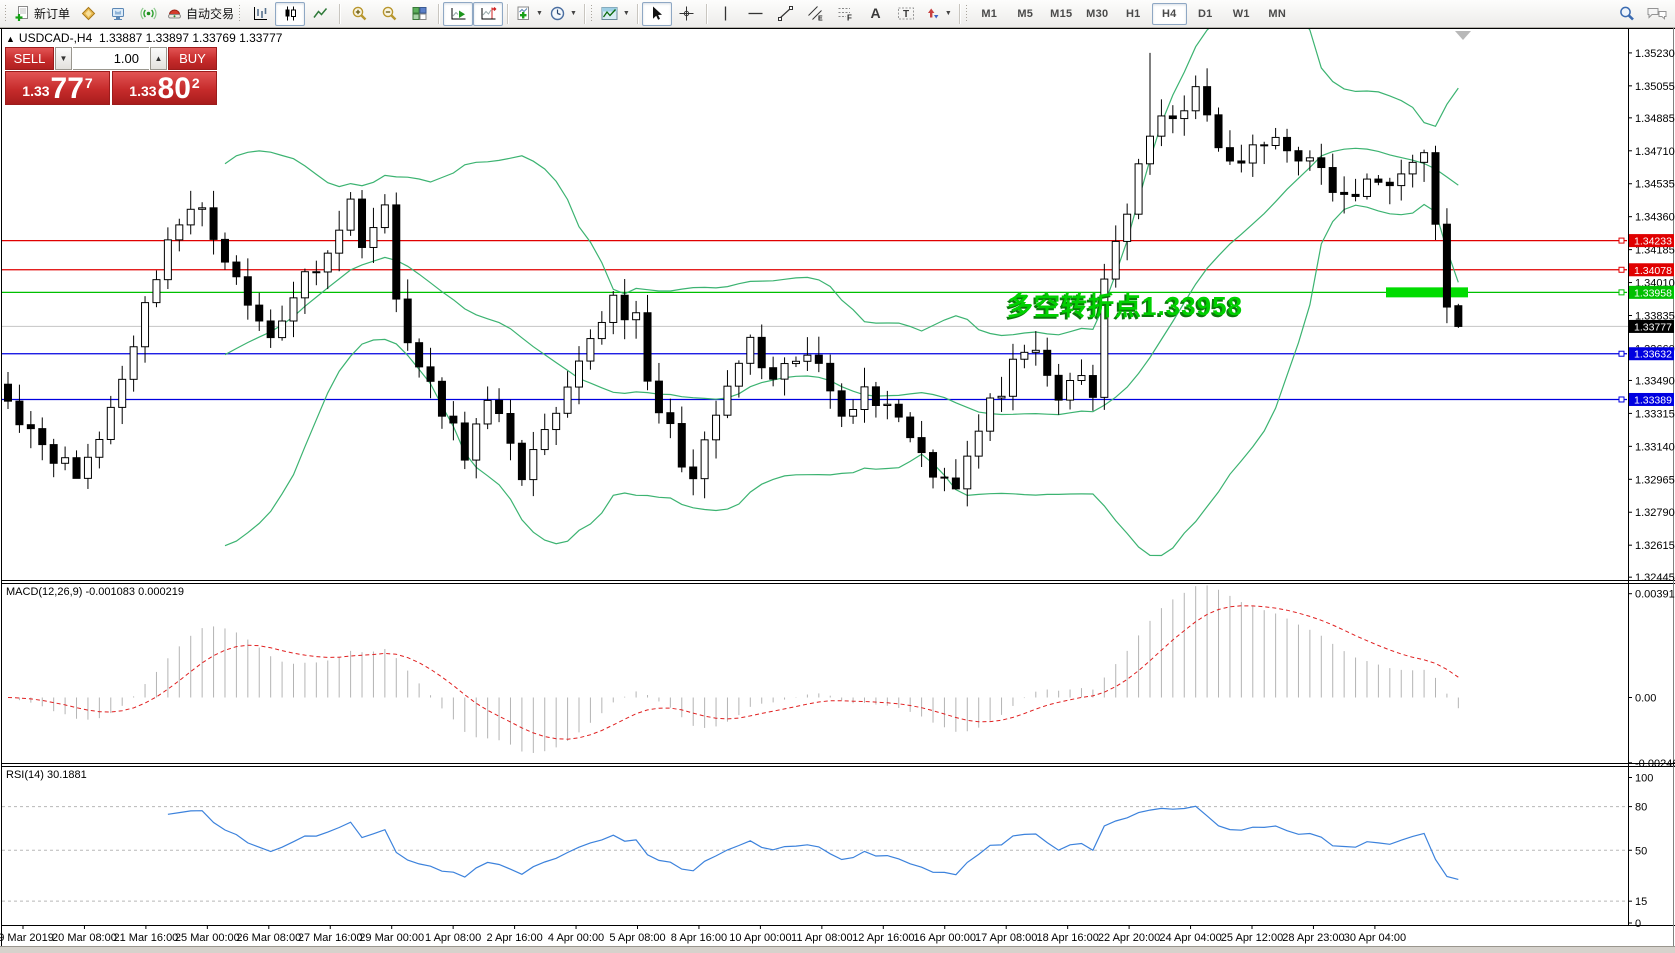  I want to click on sell-price-display: 1.33 77 7, so click(57, 88).